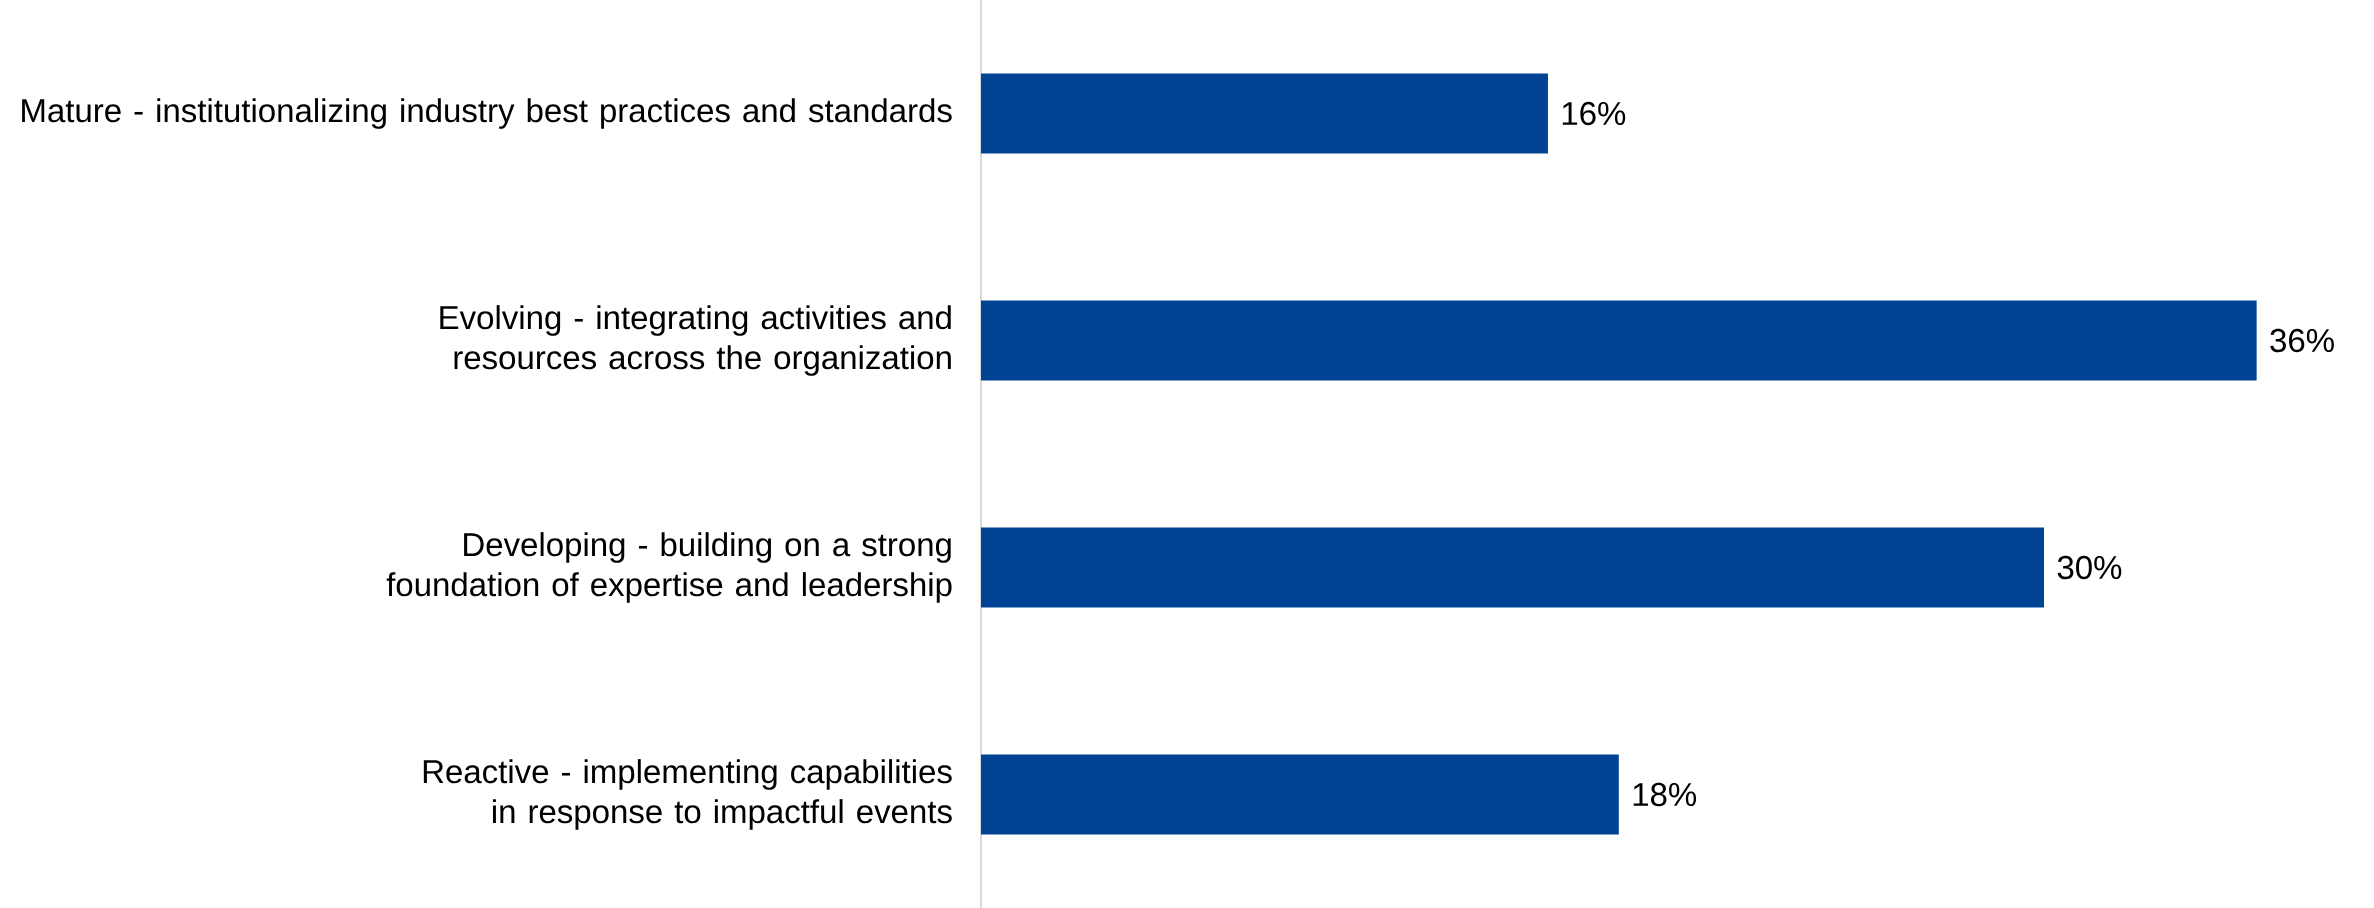 This screenshot has height=908, width=2374. I want to click on y-tick-label: Reactive - implementing capabilities in response to impactful events, so click(687, 794).